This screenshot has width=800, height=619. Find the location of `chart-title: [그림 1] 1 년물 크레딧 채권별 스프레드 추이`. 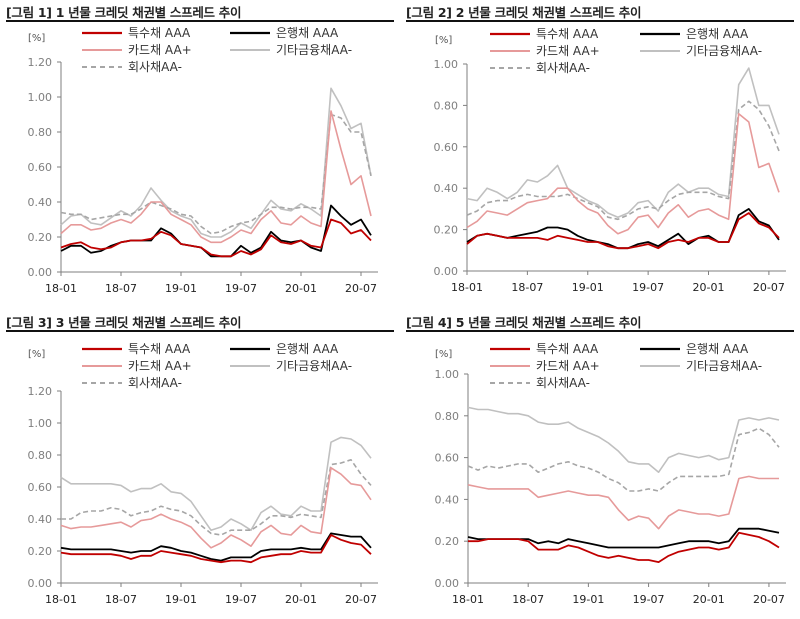

chart-title: [그림 1] 1 년물 크레딧 채권별 스프레드 추이 is located at coordinates (124, 12).